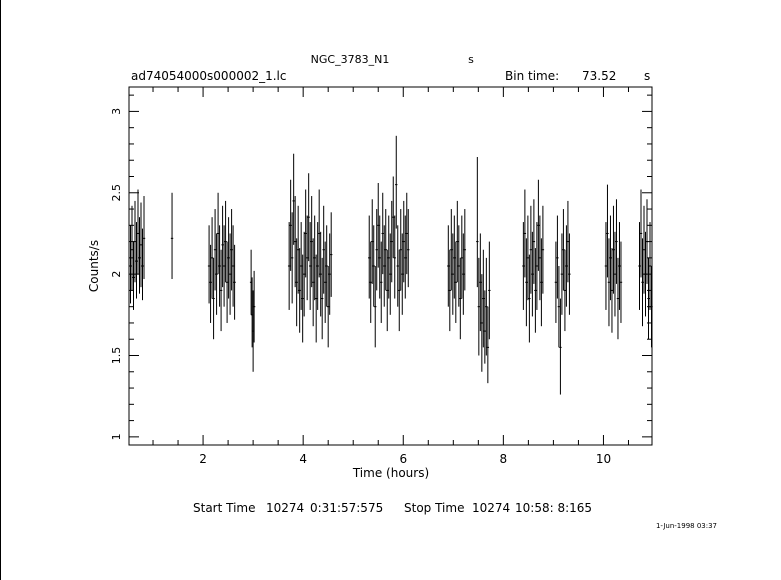  Describe the element at coordinates (303, 459) in the screenshot. I see `x-tick-label: 4` at that location.